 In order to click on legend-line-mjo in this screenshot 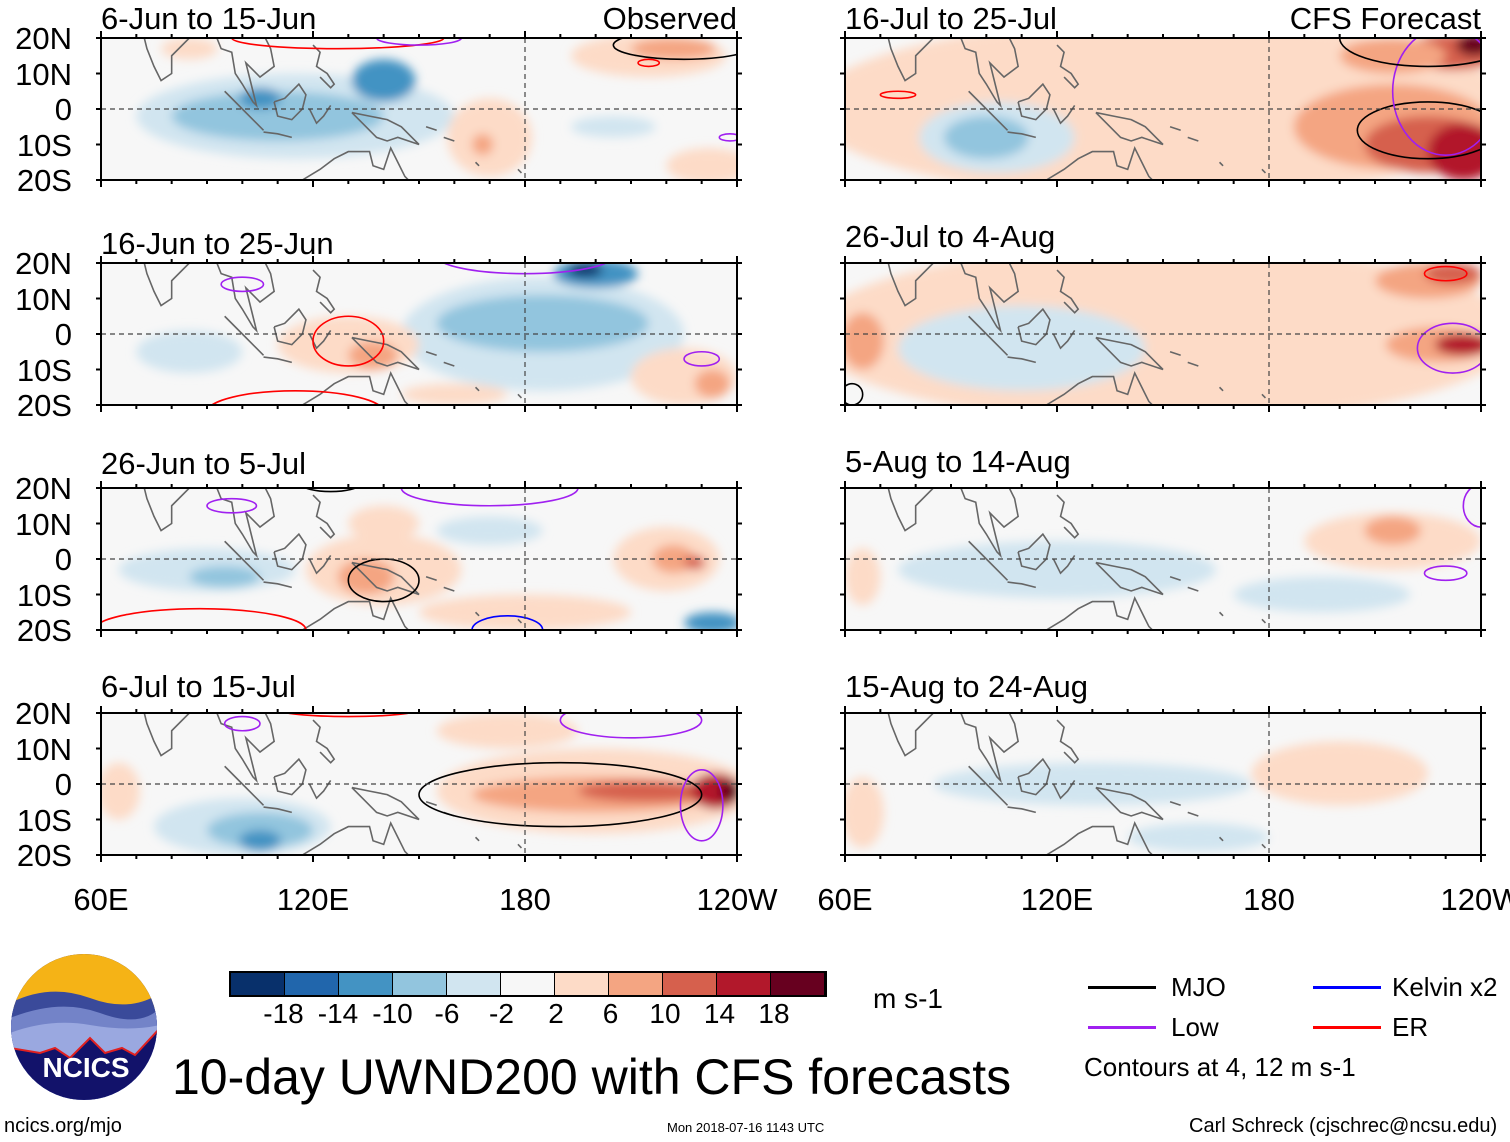, I will do `click(1122, 987)`.